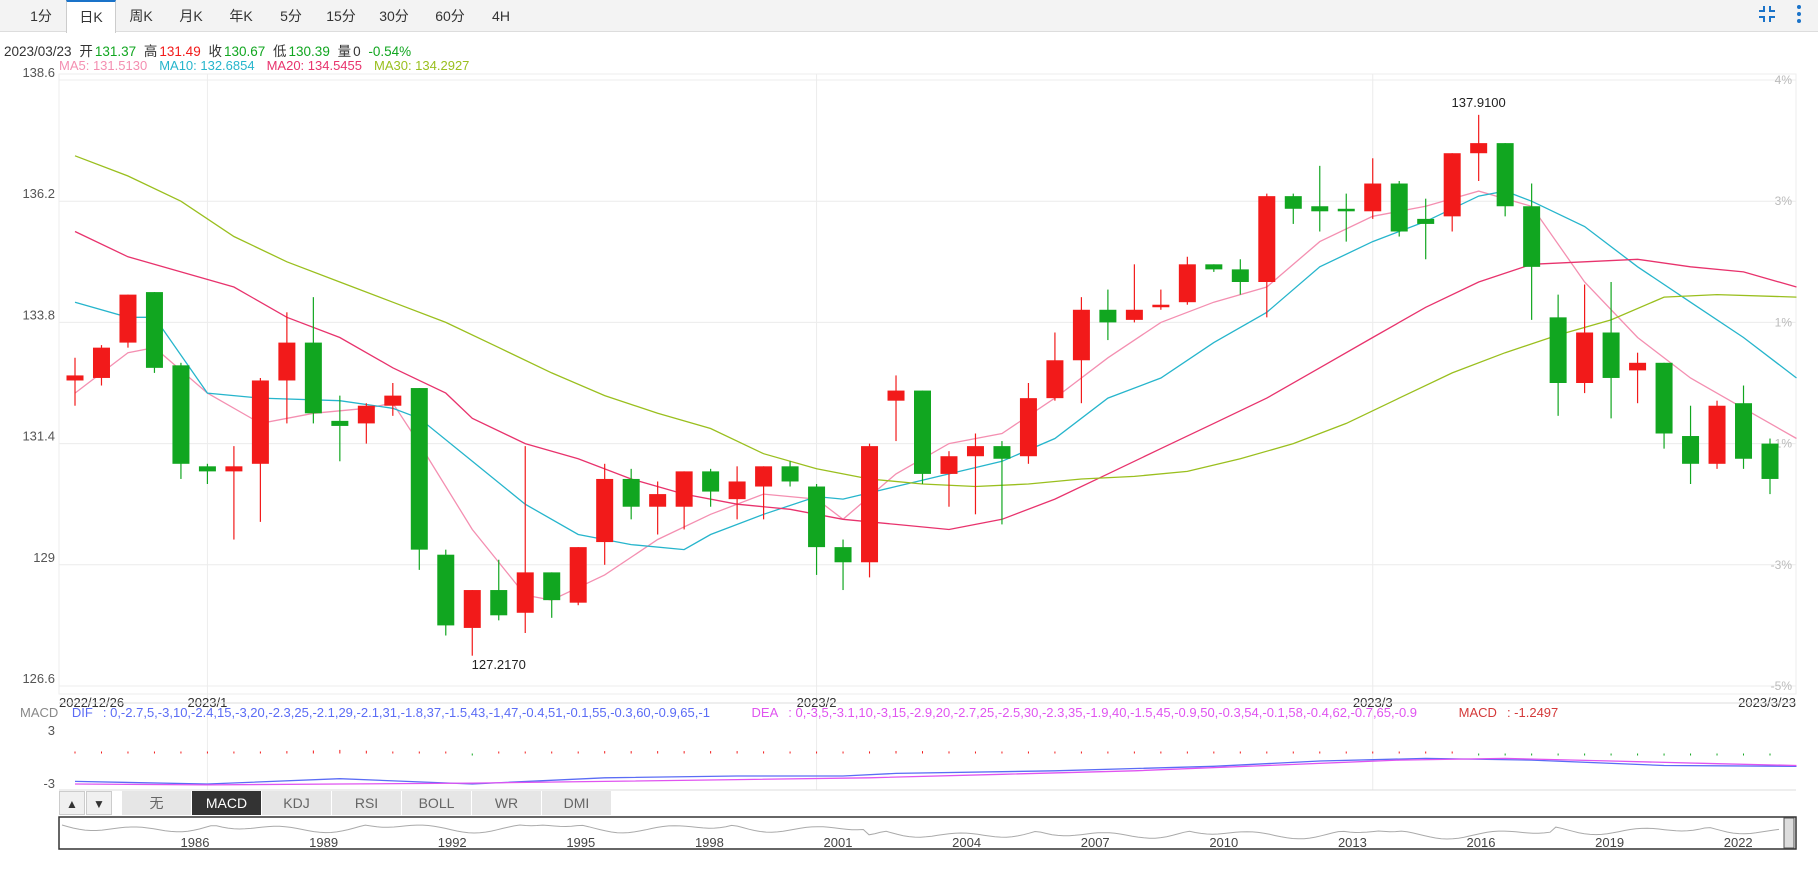 The image size is (1818, 881). I want to click on overview-year-label: 2022, so click(1738, 842).